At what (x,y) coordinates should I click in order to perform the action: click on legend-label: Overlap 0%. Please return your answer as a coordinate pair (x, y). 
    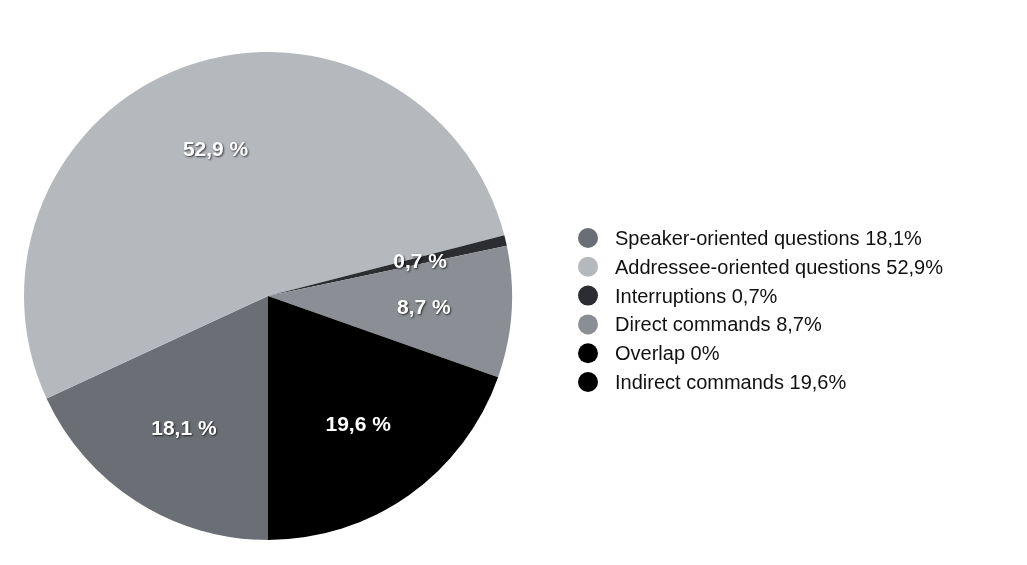
    Looking at the image, I should click on (667, 353).